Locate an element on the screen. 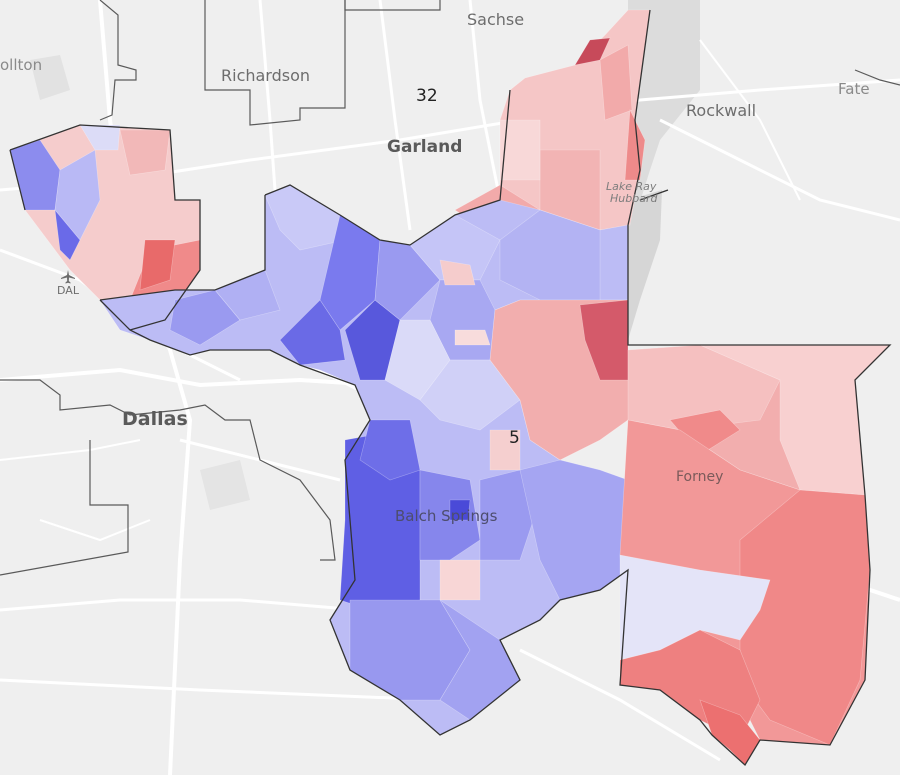  city-label-dallas: Dallas is located at coordinates (155, 419).